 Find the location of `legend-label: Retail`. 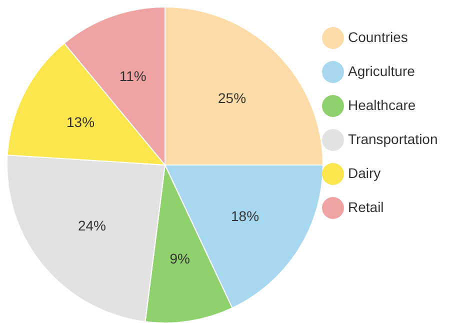

legend-label: Retail is located at coordinates (366, 207).